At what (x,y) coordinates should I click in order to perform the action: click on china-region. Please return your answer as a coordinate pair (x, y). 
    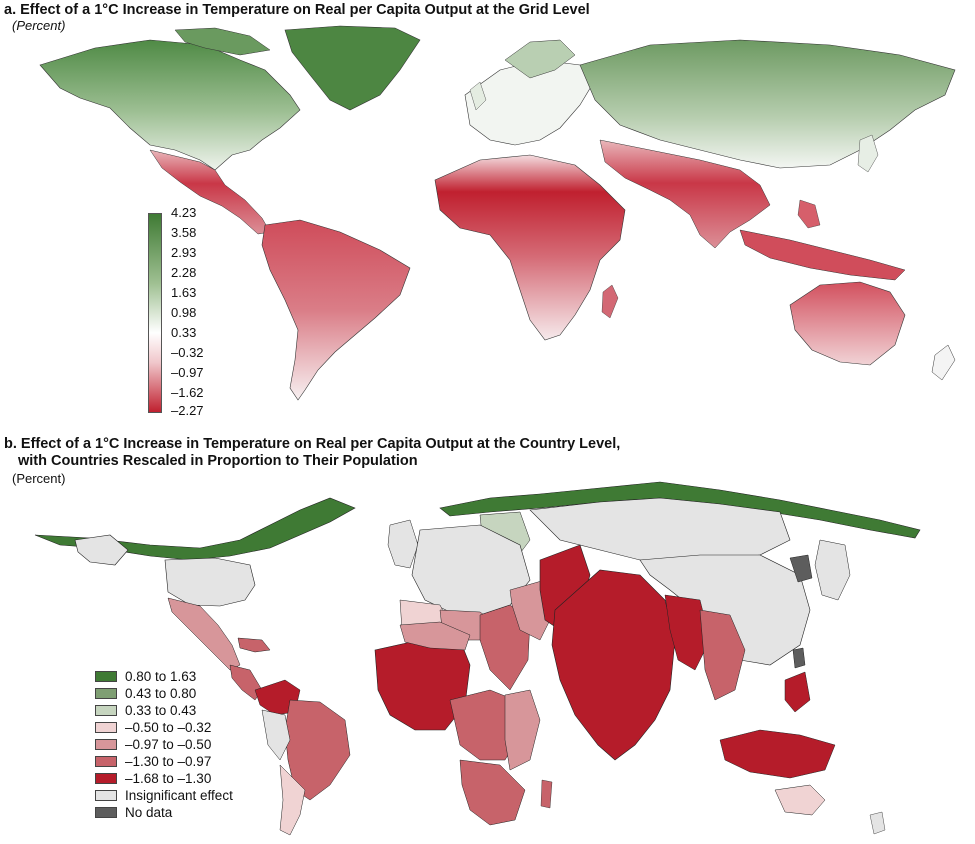
    Looking at the image, I should click on (725, 610).